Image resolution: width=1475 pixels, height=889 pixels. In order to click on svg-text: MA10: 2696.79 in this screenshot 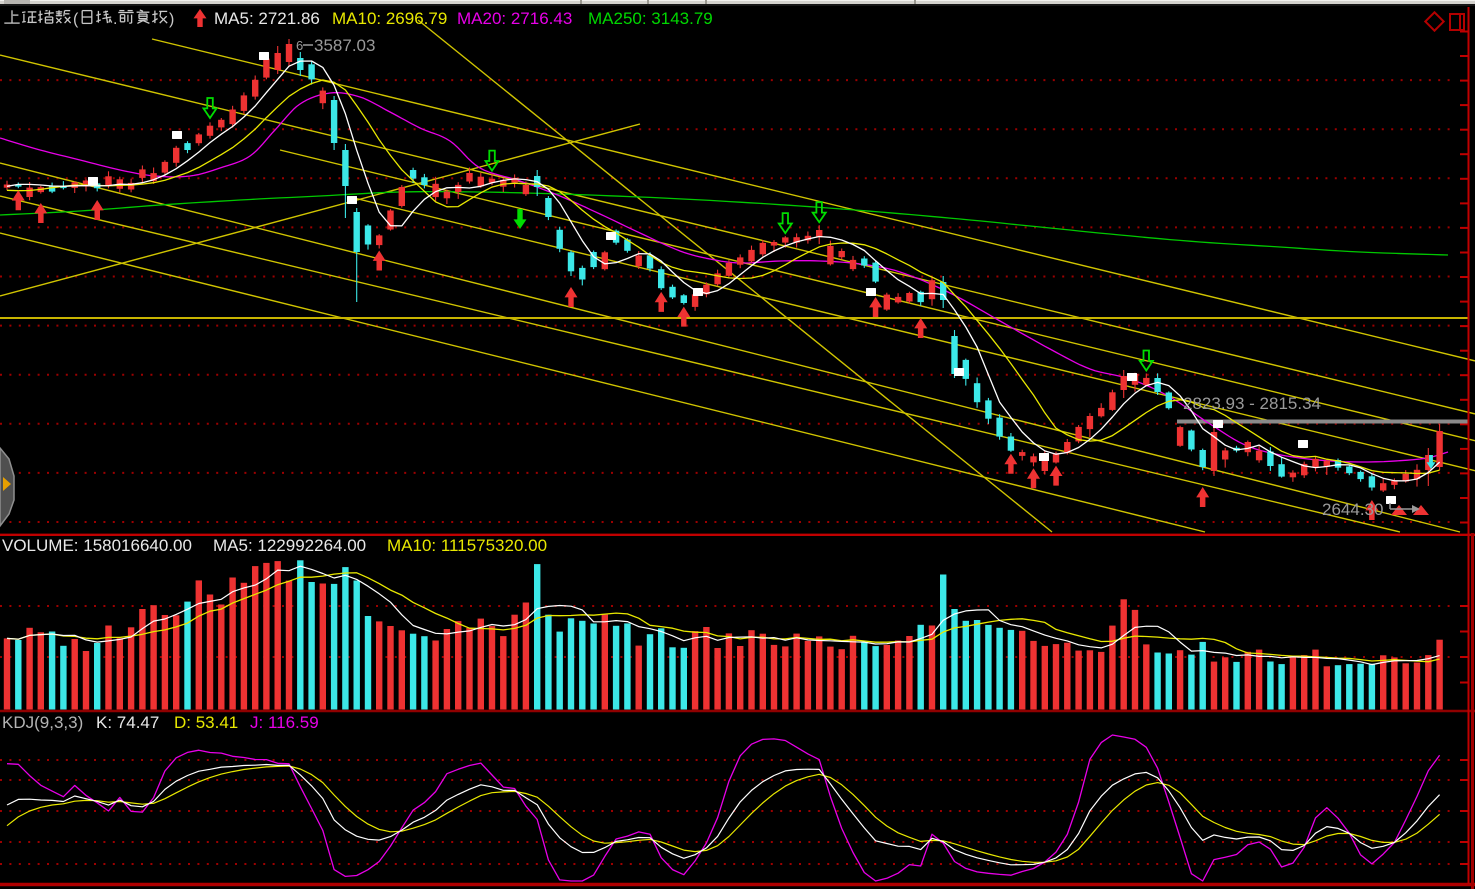, I will do `click(389, 18)`.